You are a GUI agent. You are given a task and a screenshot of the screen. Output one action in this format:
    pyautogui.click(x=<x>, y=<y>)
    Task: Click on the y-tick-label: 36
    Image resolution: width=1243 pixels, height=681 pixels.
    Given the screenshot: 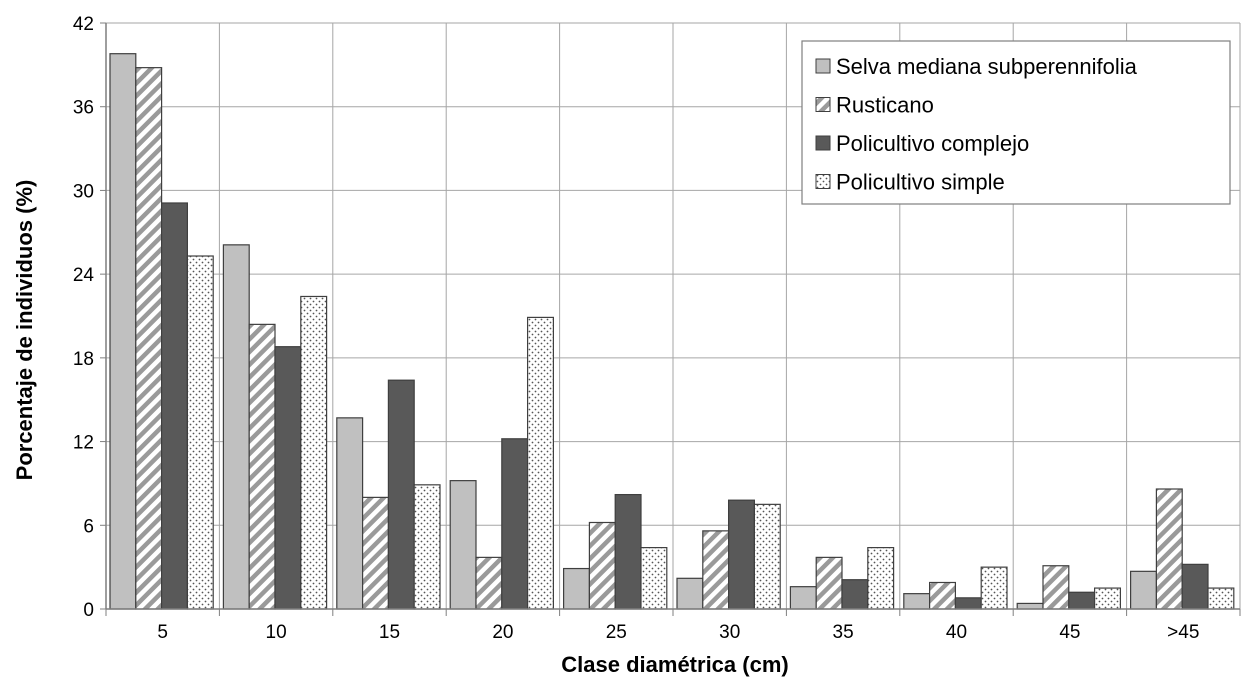 What is the action you would take?
    pyautogui.click(x=83, y=108)
    